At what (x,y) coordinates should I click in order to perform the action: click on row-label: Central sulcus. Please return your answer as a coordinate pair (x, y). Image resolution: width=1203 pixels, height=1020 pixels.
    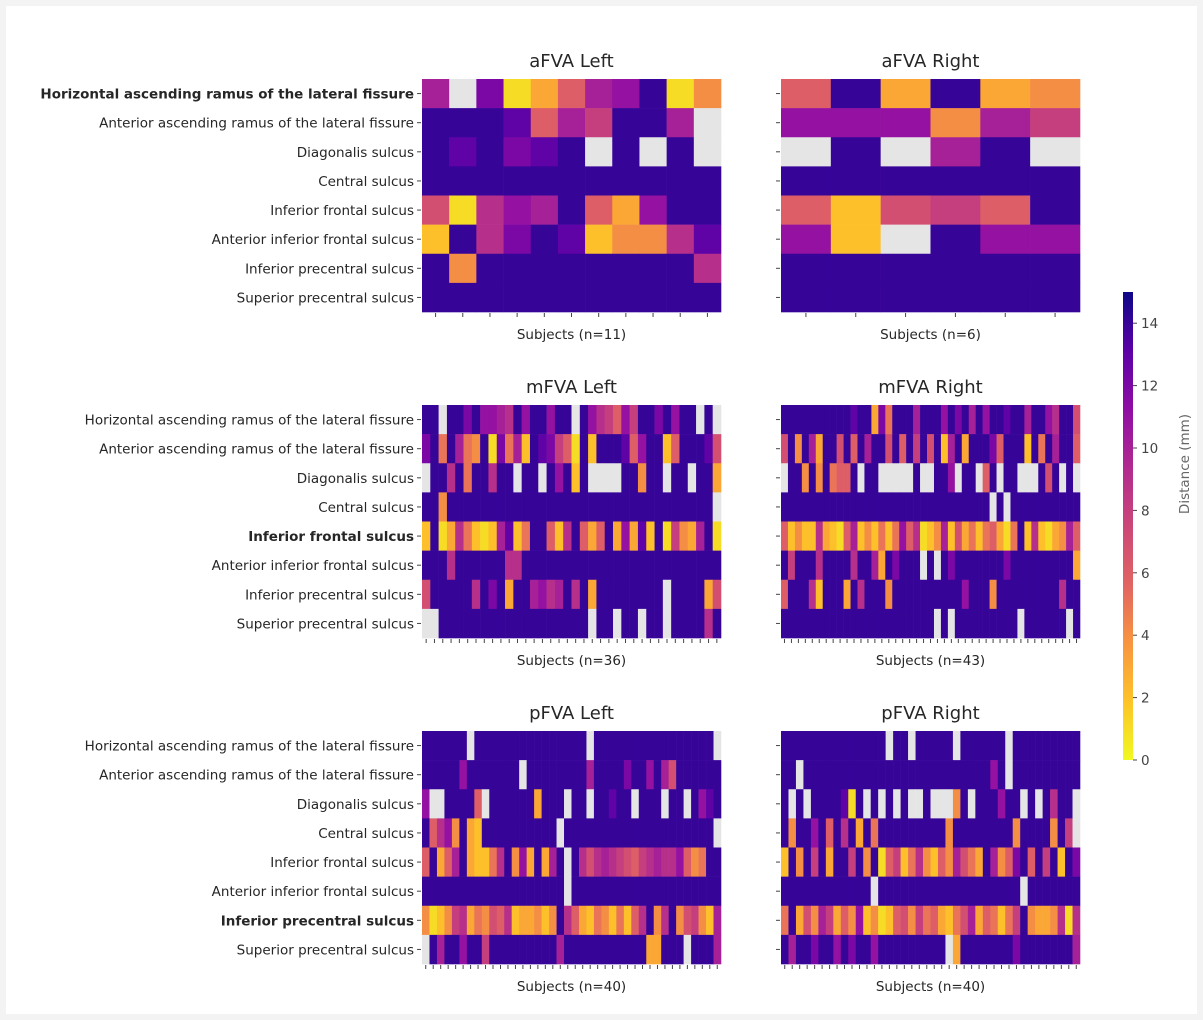
    Looking at the image, I should click on (366, 182).